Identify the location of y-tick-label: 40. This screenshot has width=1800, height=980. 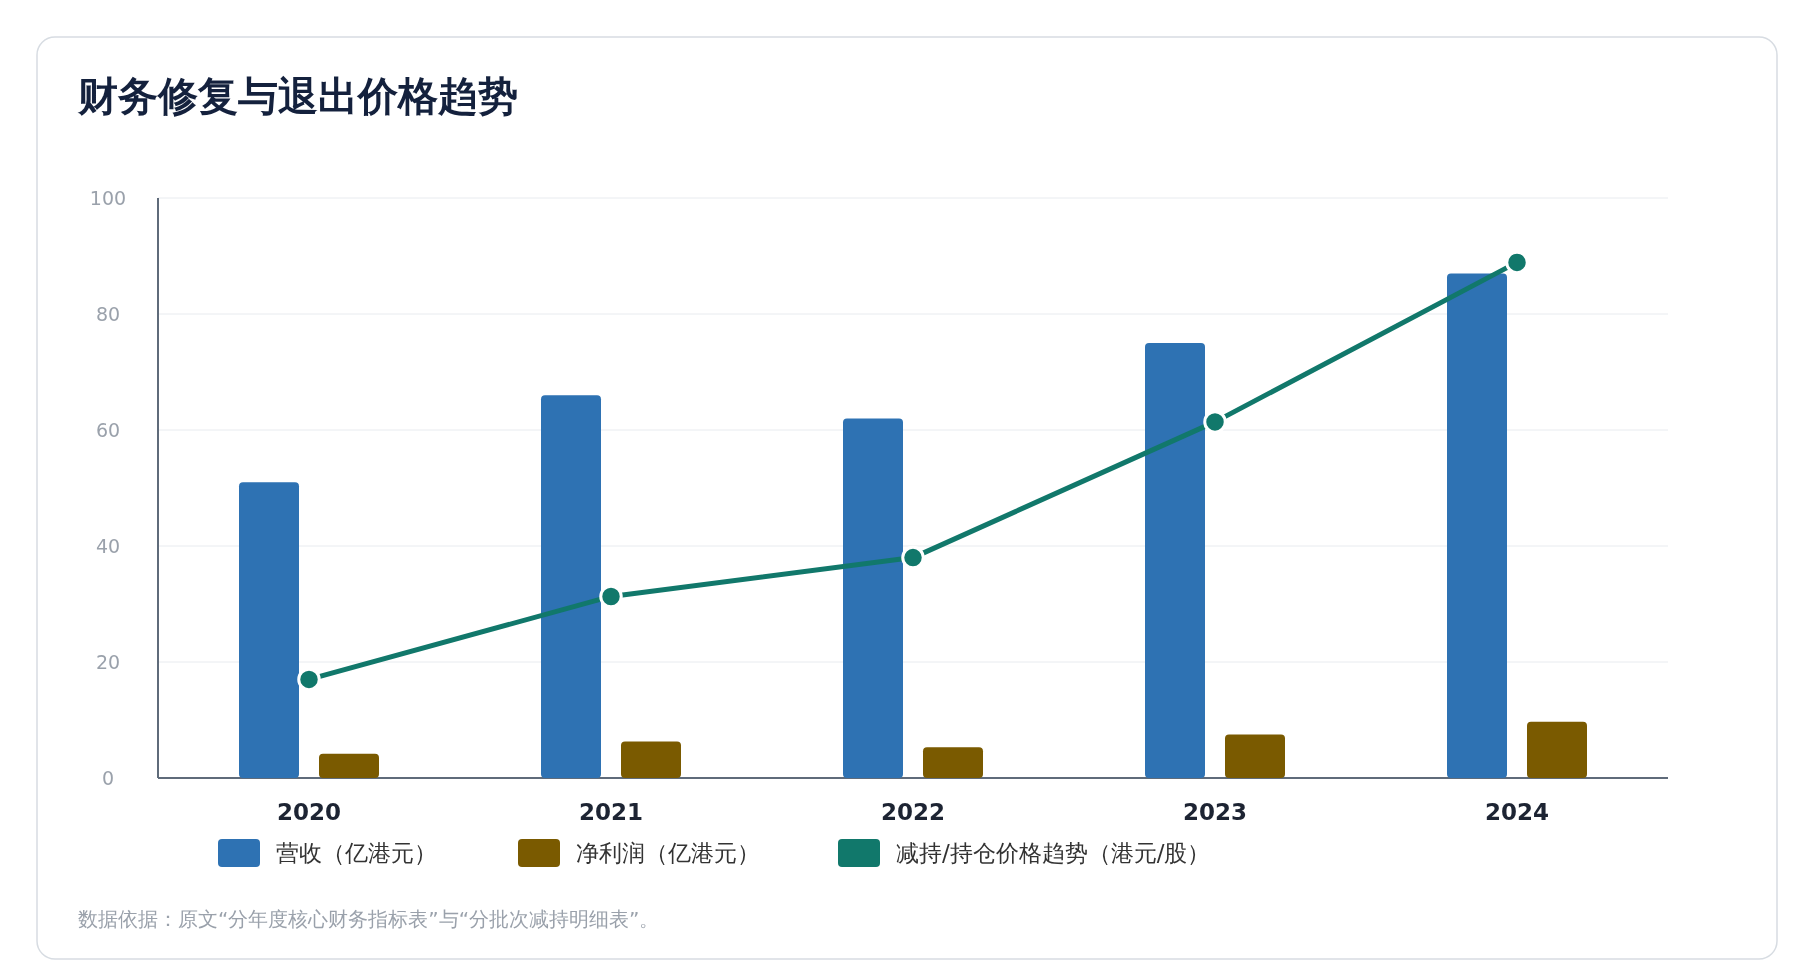
(108, 545).